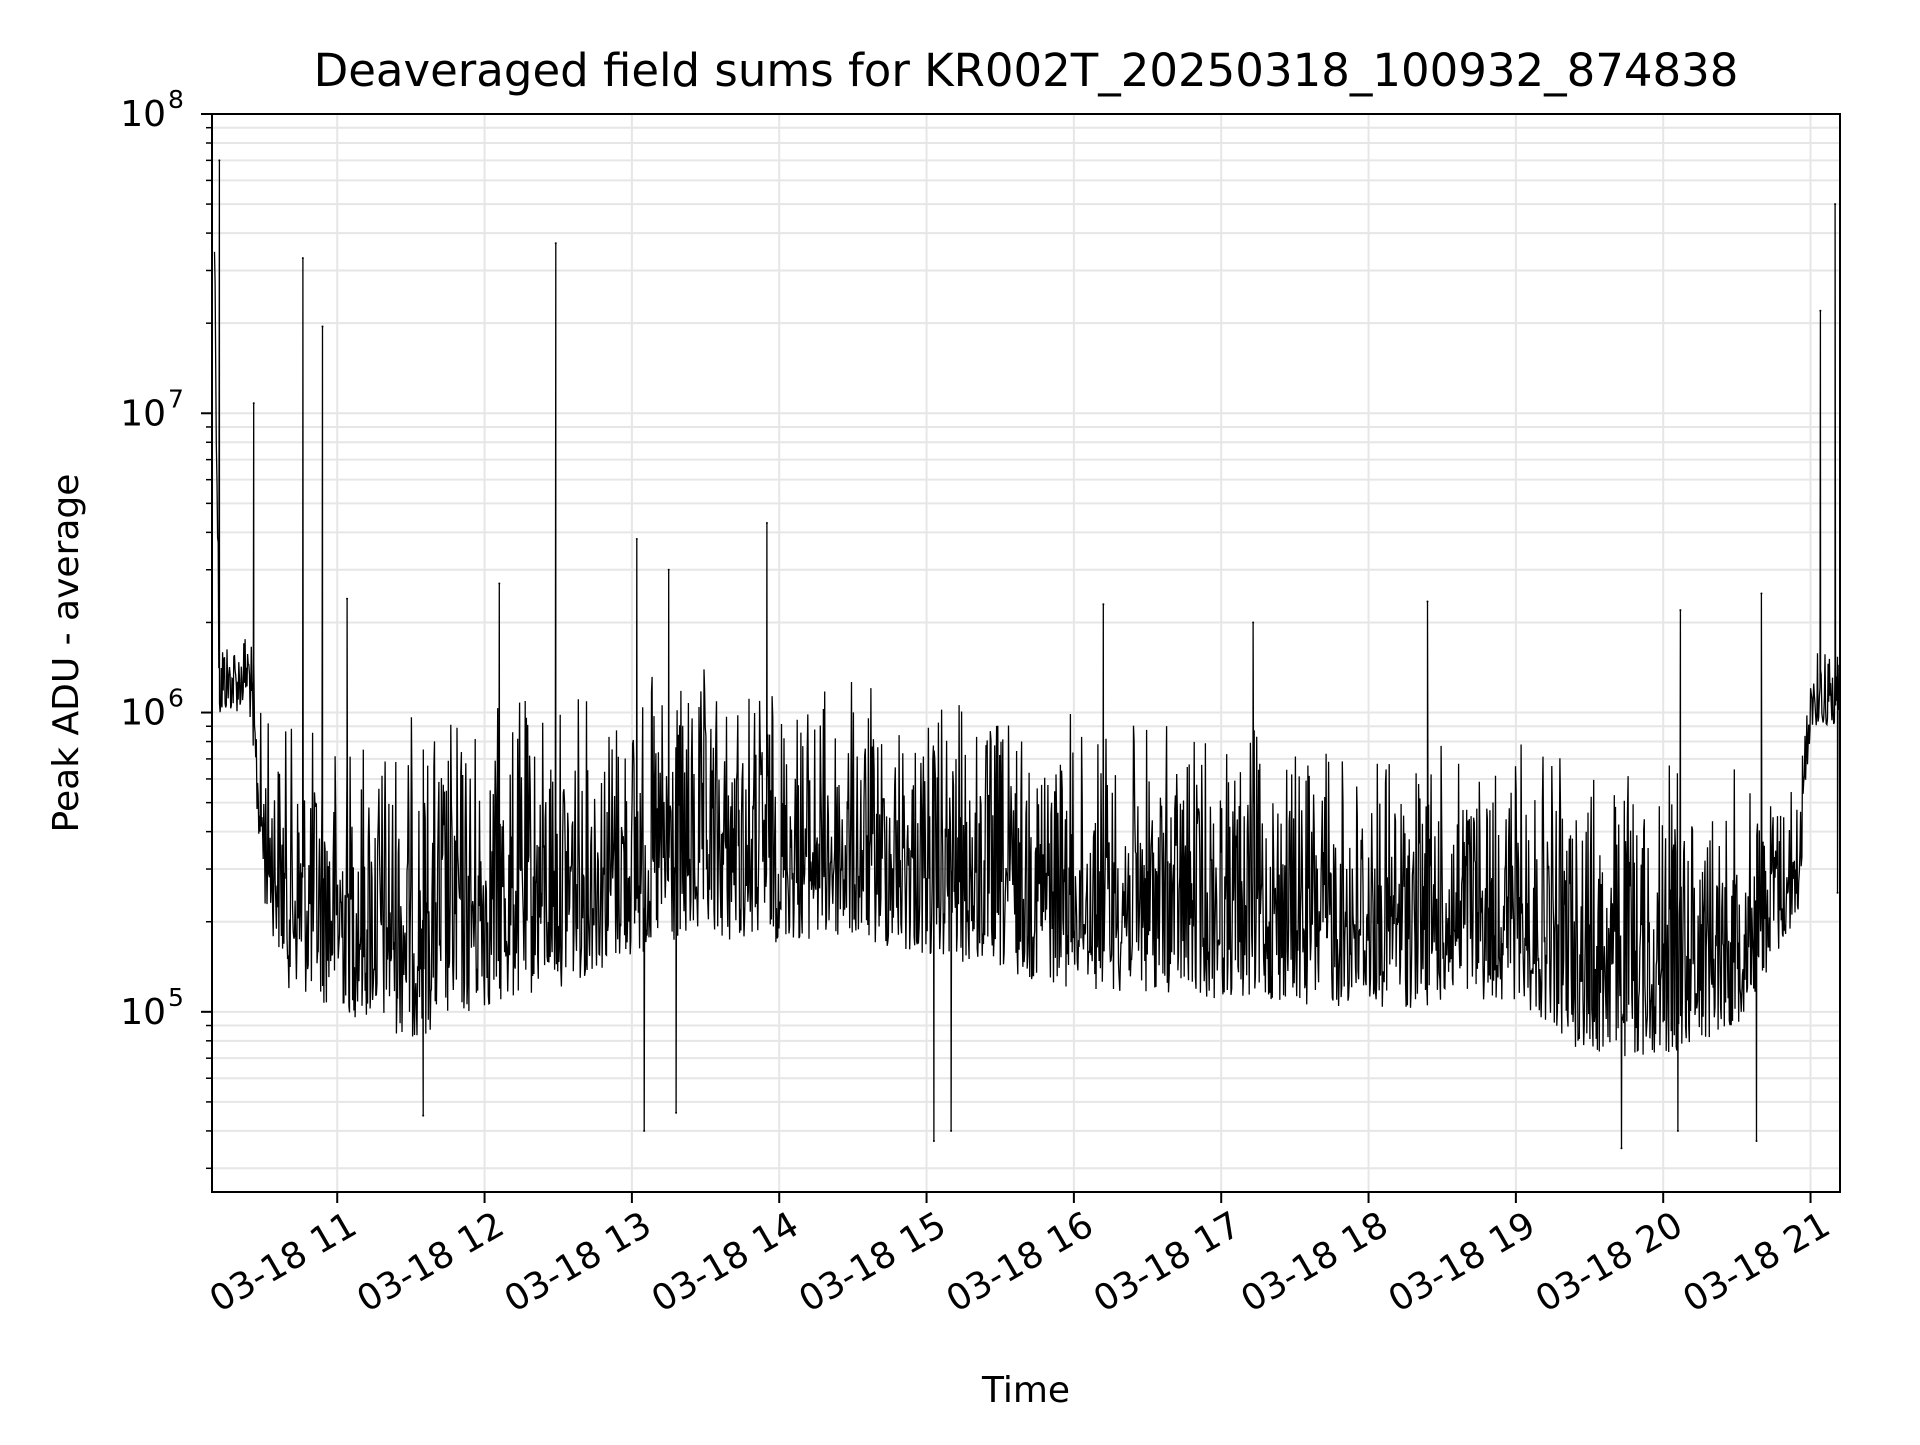 Image resolution: width=1920 pixels, height=1445 pixels. I want to click on y-tick-exponent: 7, so click(176, 398).